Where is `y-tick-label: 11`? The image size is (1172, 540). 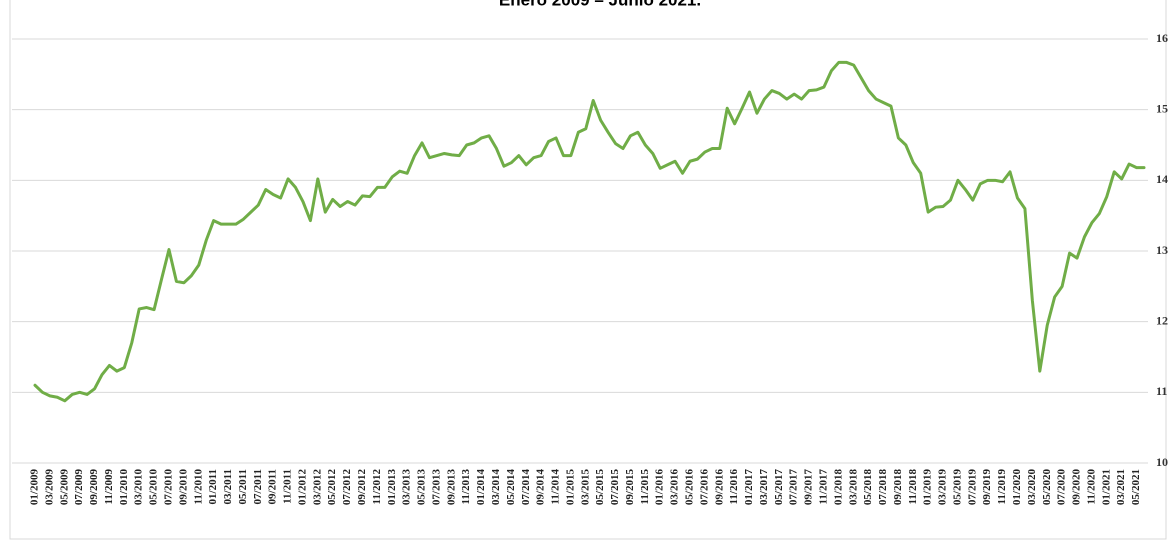
y-tick-label: 11 is located at coordinates (1161, 391).